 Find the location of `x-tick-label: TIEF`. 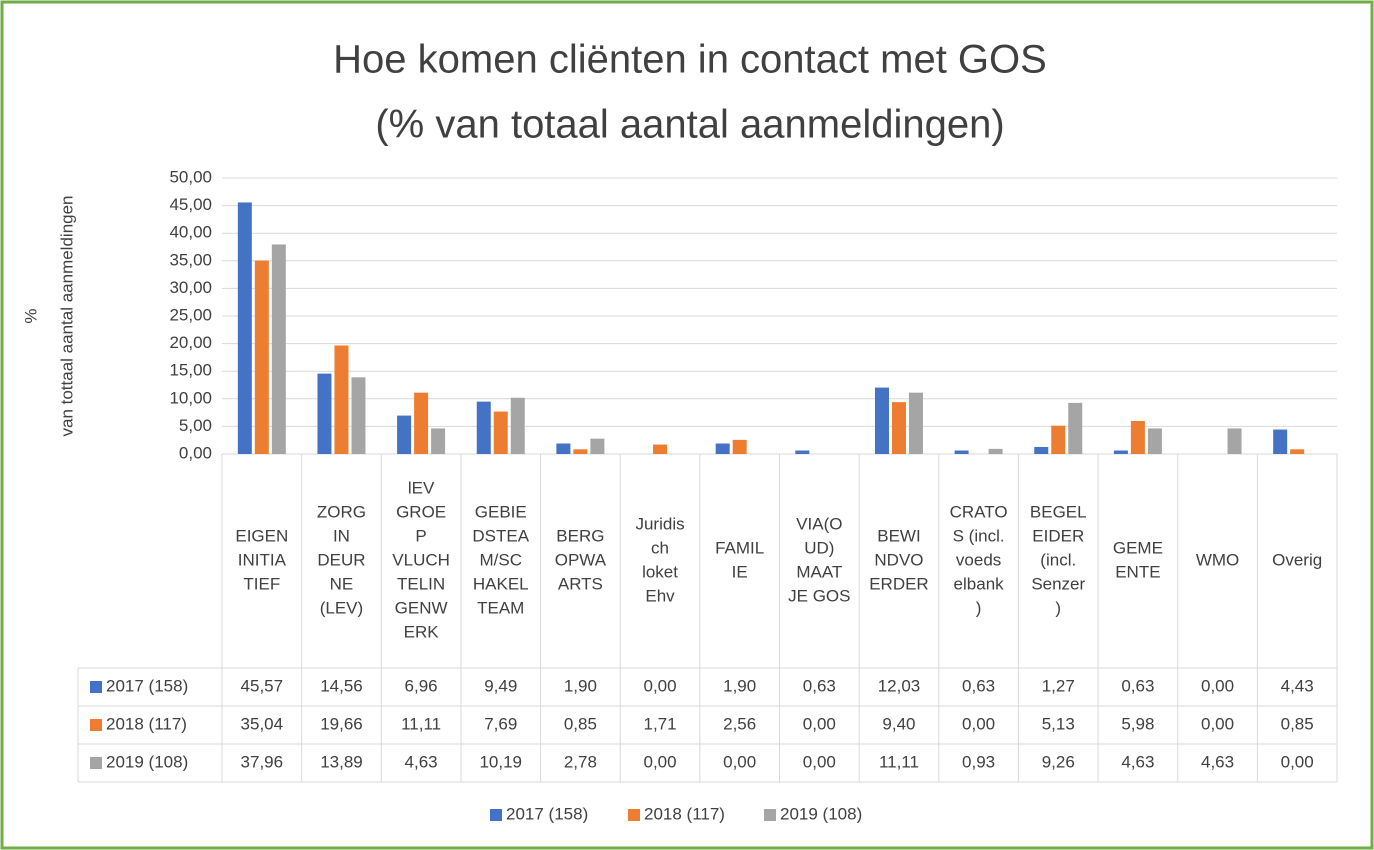

x-tick-label: TIEF is located at coordinates (261, 583).